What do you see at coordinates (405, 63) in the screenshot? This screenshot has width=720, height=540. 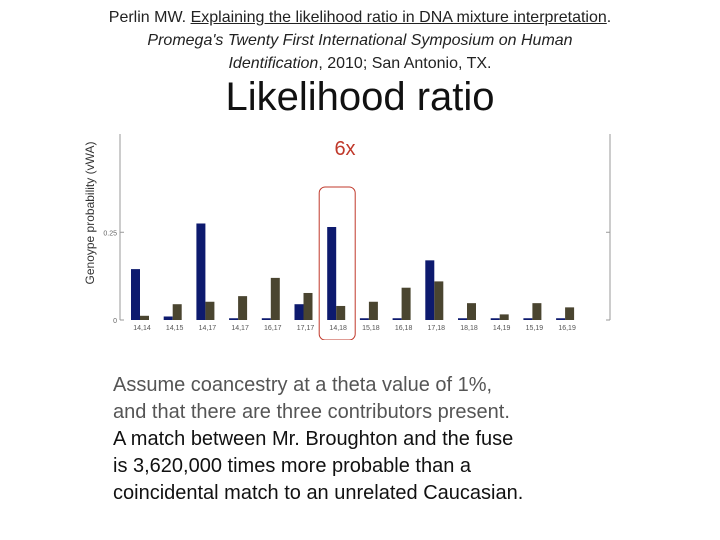 I see `citation-venue-end: , 2010; San Antonio, TX.` at bounding box center [405, 63].